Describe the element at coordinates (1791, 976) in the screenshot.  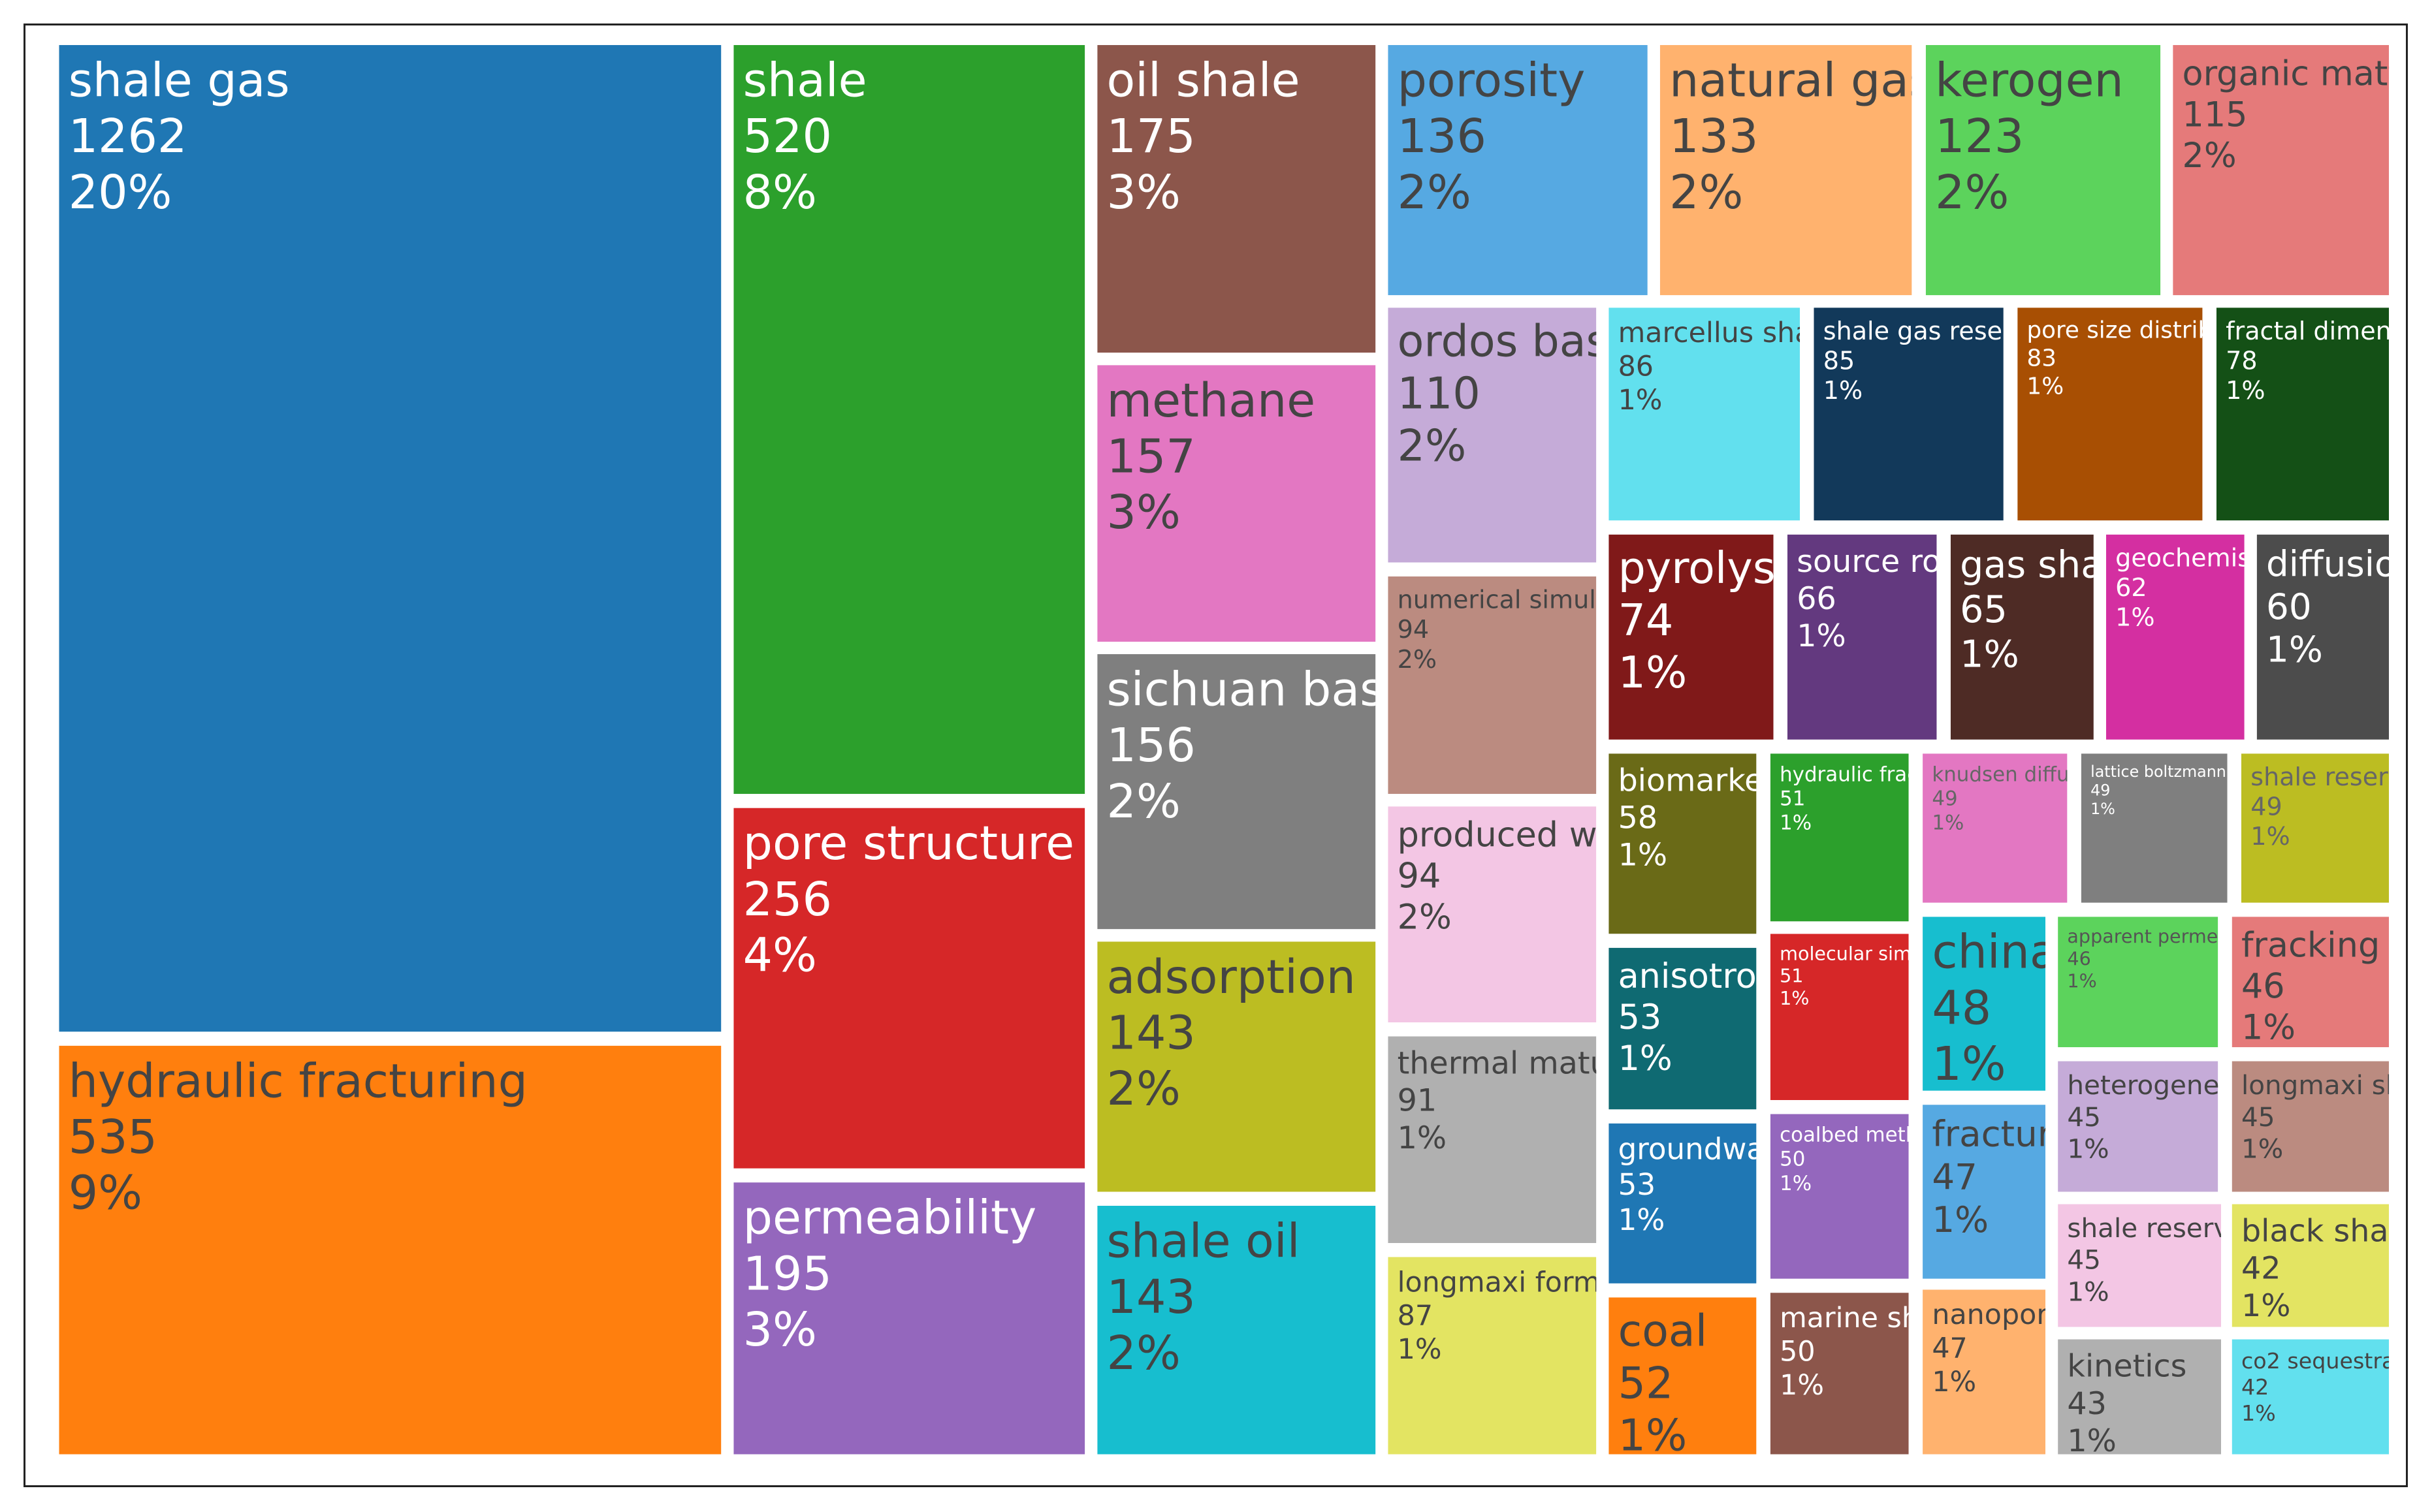
I see `tile-value: 51` at that location.